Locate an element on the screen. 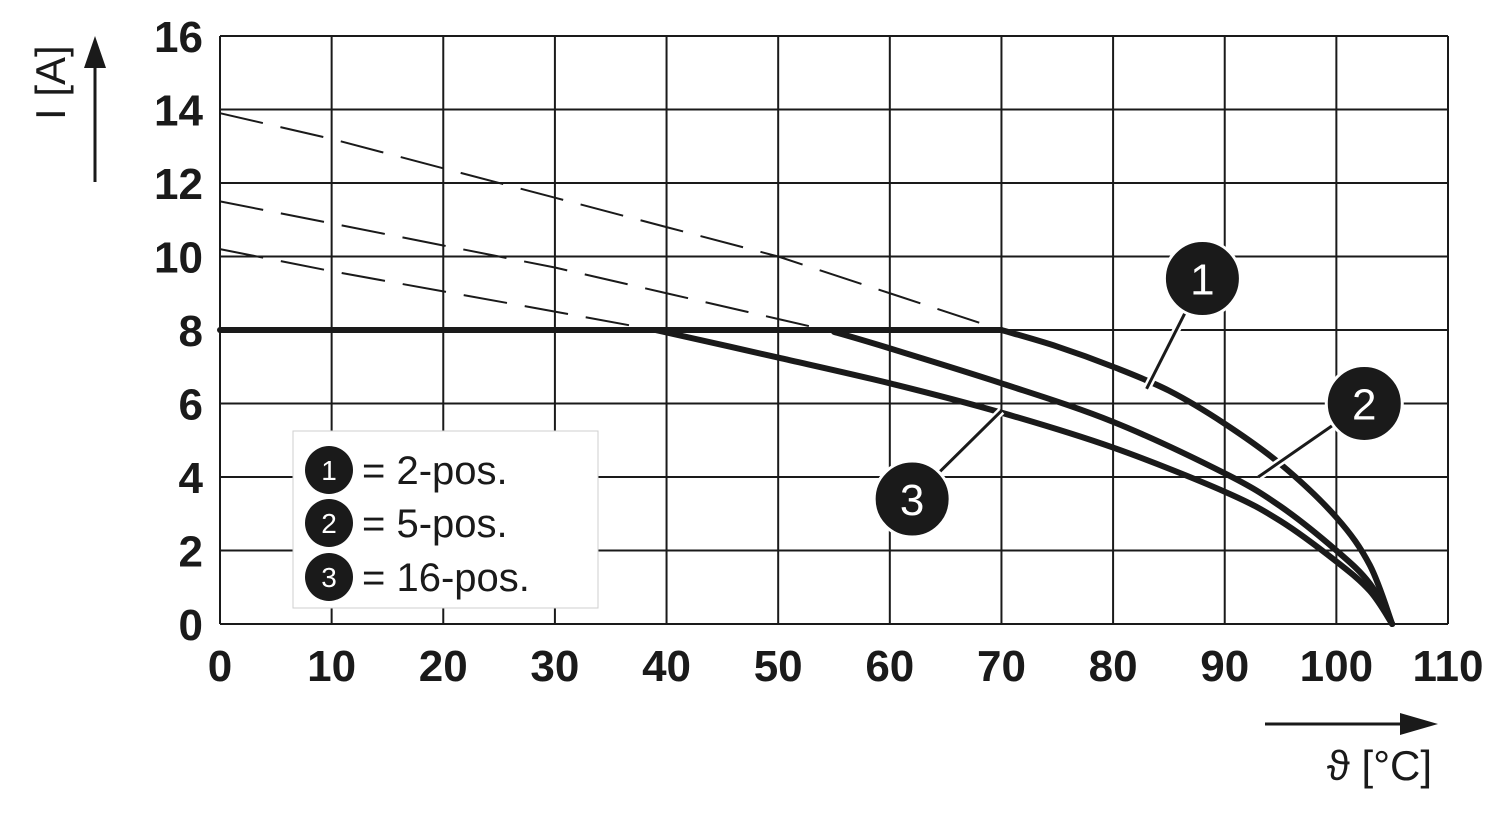 This screenshot has height=815, width=1500. y-axis-title: I [A] is located at coordinates (66, 109).